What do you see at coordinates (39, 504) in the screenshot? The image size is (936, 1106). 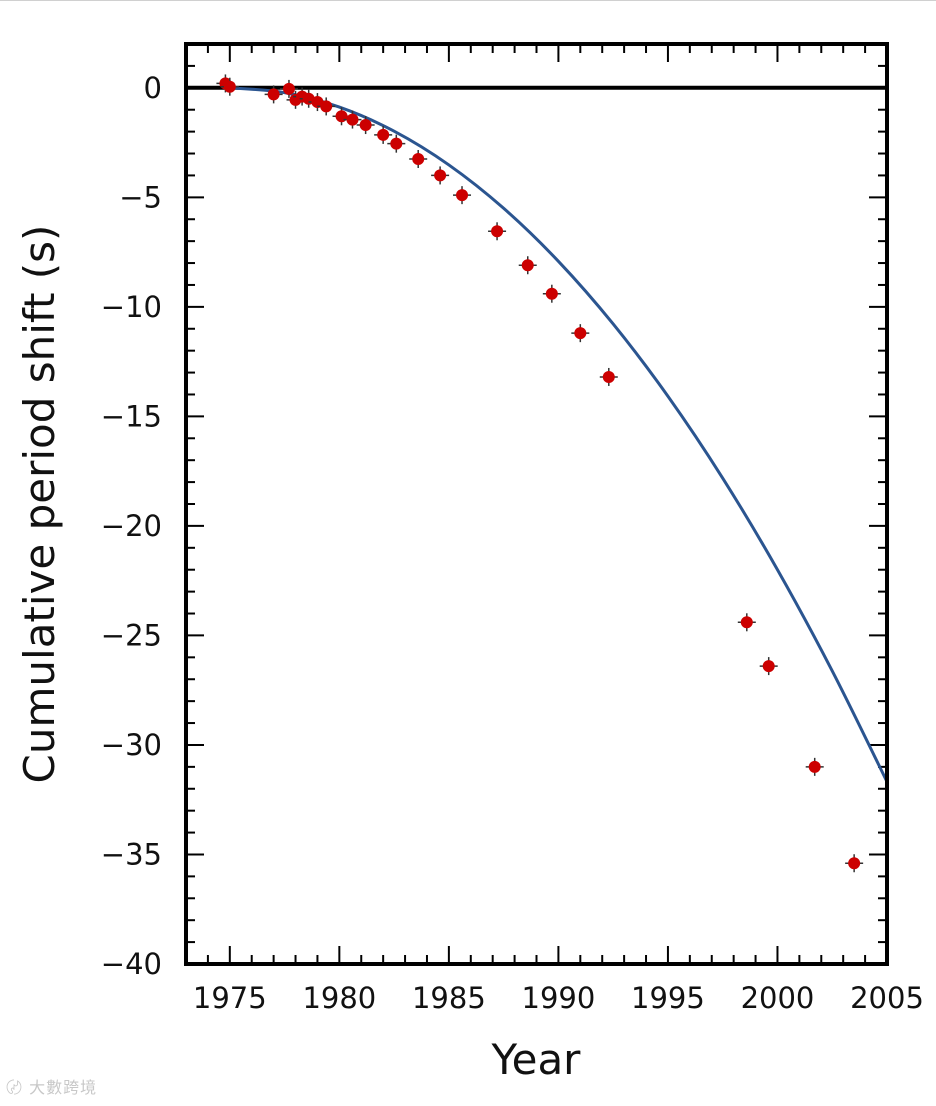 I see `y-axis-title: Cumulative period shift (s)` at bounding box center [39, 504].